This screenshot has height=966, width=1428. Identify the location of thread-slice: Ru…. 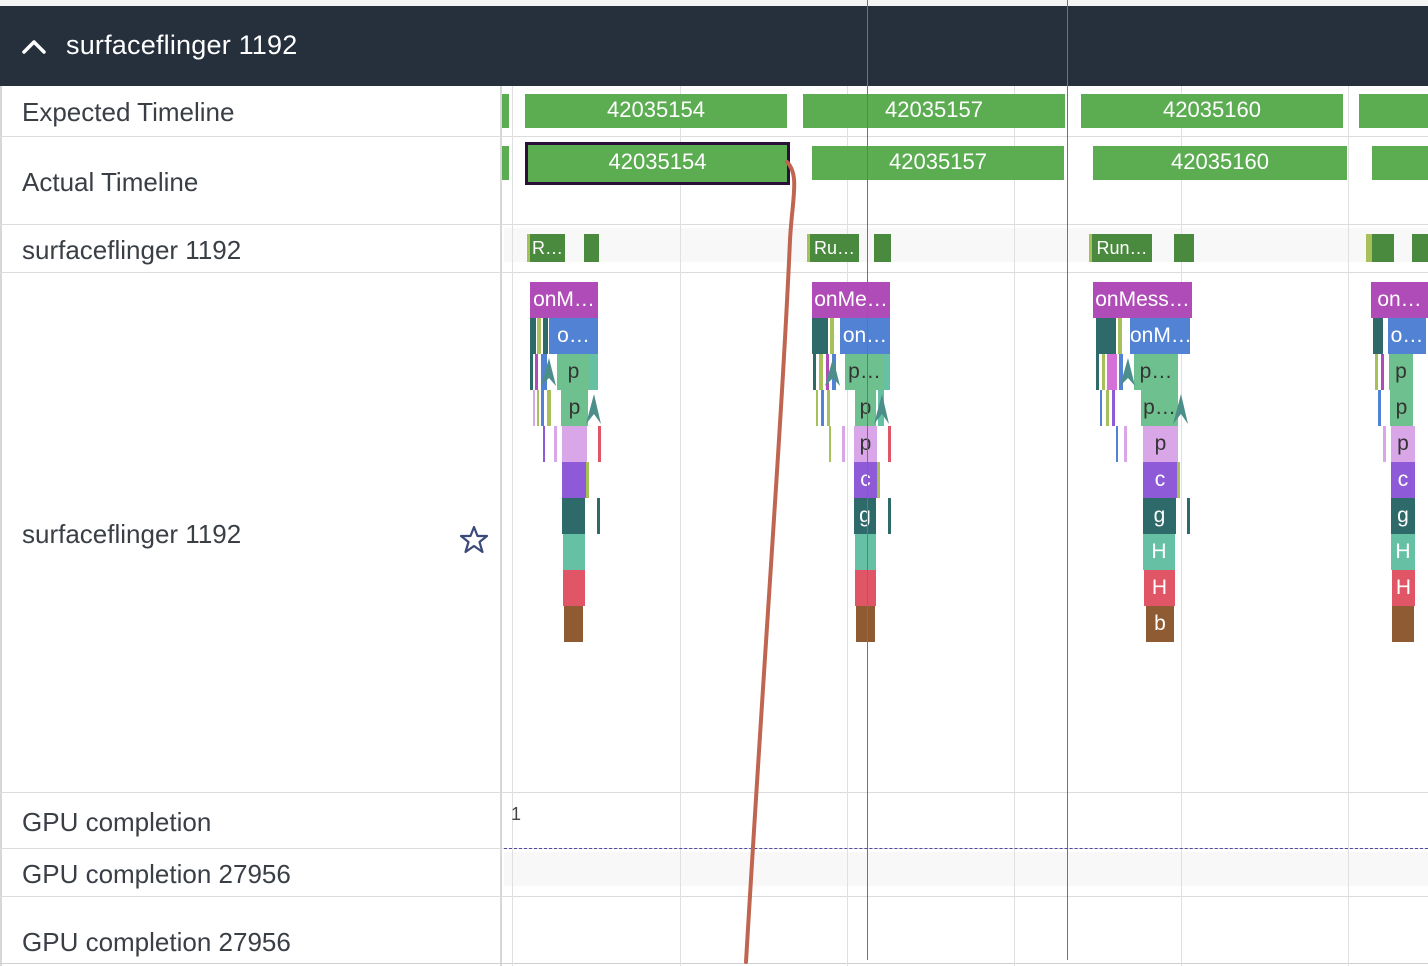
(834, 248).